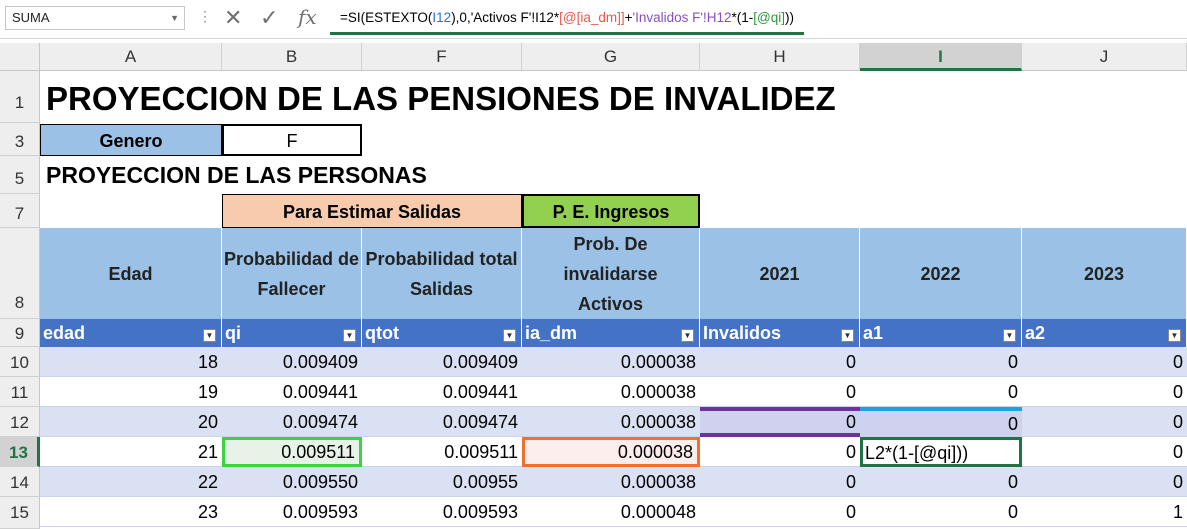 The image size is (1187, 529). What do you see at coordinates (320, 512) in the screenshot?
I see `cell-qi: 0.009593` at bounding box center [320, 512].